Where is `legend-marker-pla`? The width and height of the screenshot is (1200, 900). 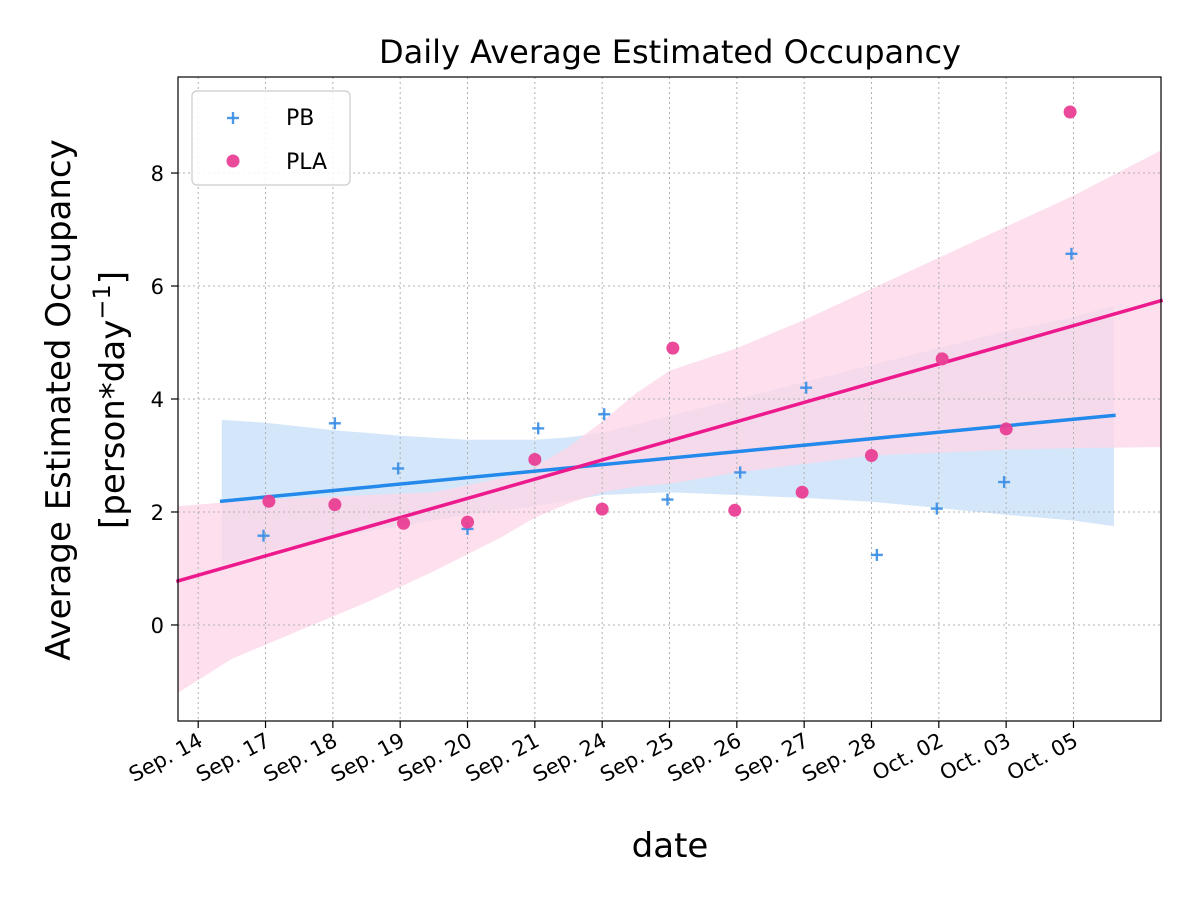
legend-marker-pla is located at coordinates (233, 161).